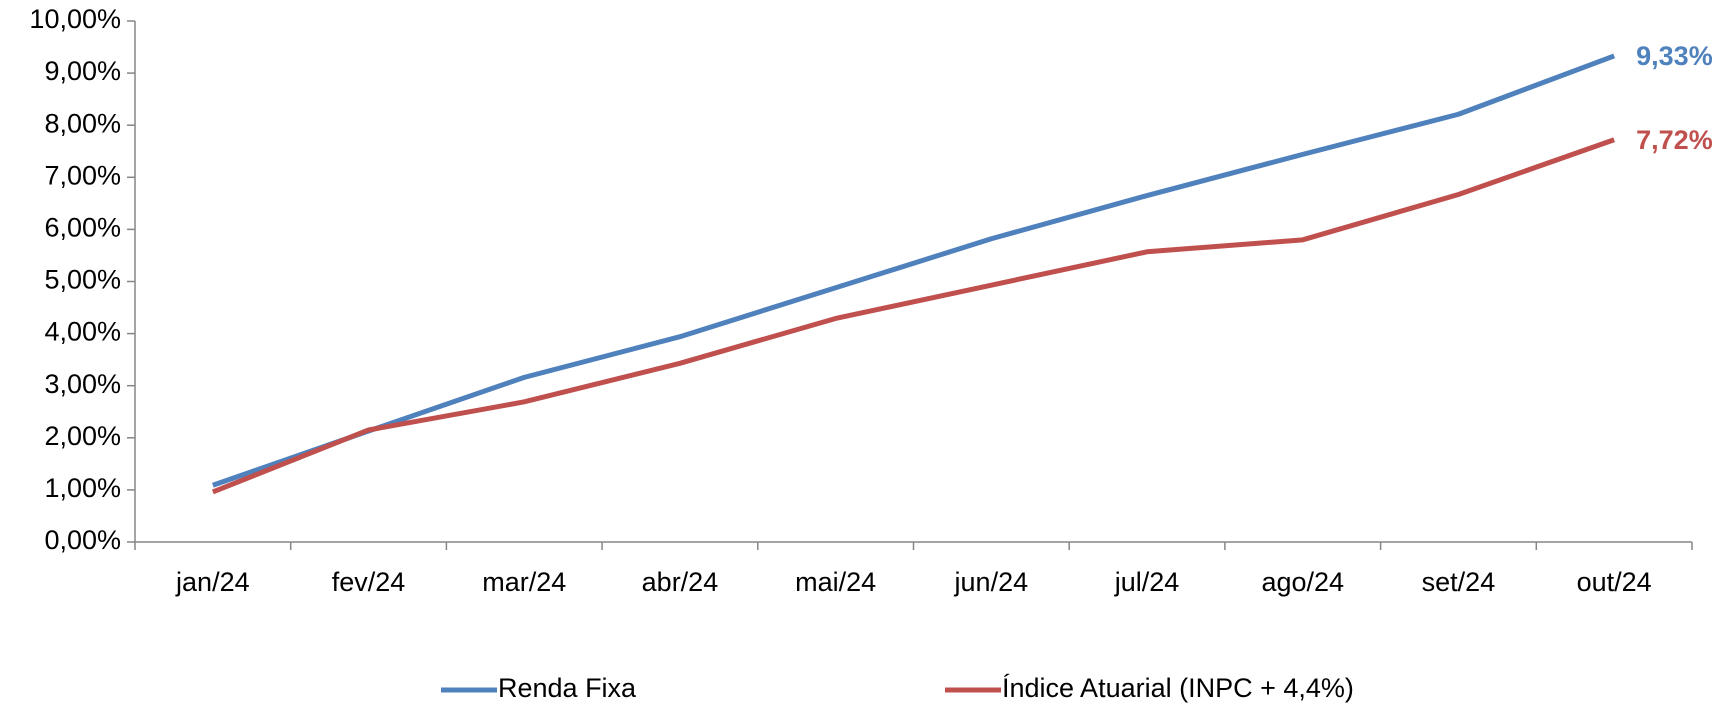  What do you see at coordinates (82, 436) in the screenshot?
I see `y-tick-label: 2,00%` at bounding box center [82, 436].